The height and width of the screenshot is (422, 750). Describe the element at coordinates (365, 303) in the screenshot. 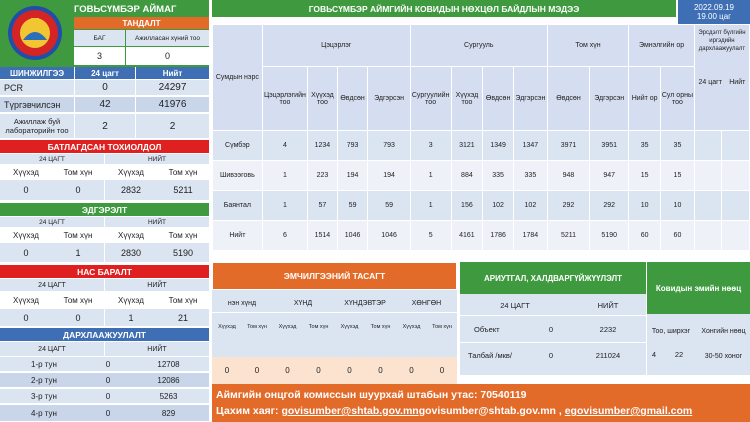

I see `ward-group-2: ХҮНДЭВТЭР` at that location.